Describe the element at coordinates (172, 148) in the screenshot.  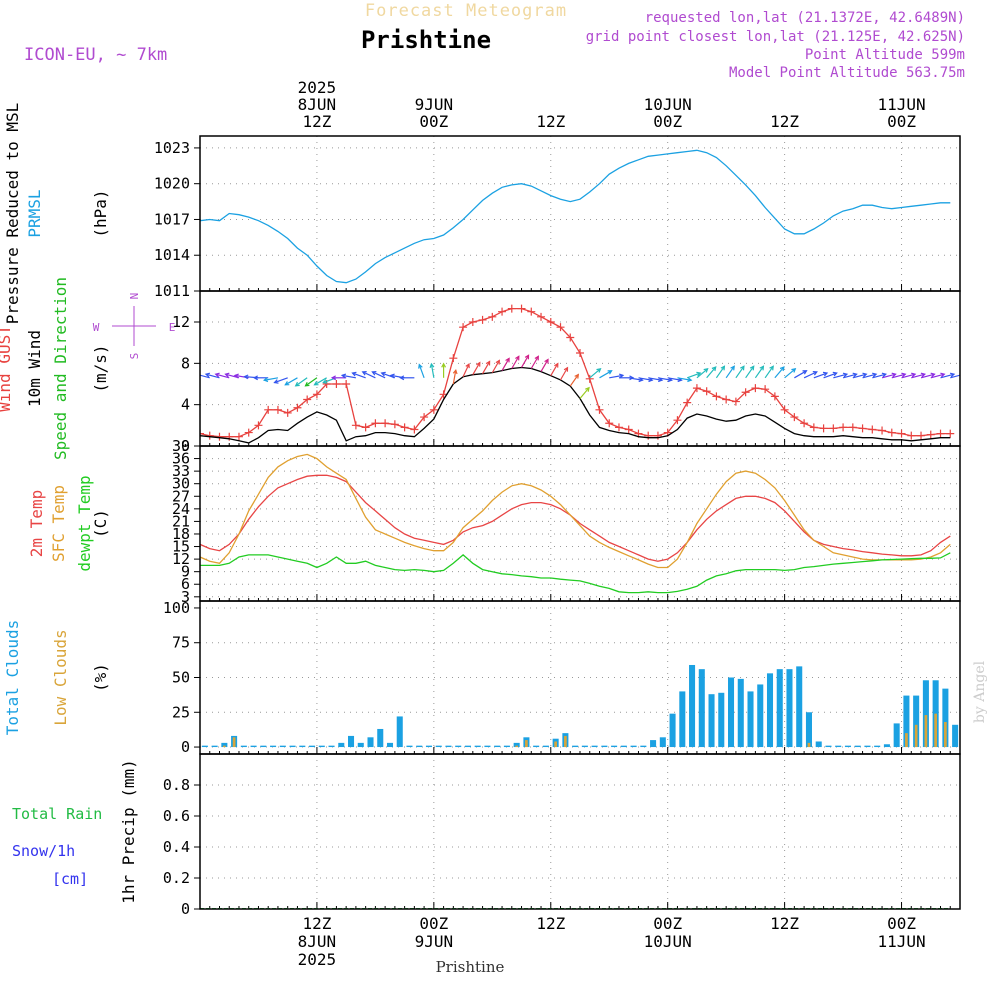
I see `y-tick-label: 1023` at that location.